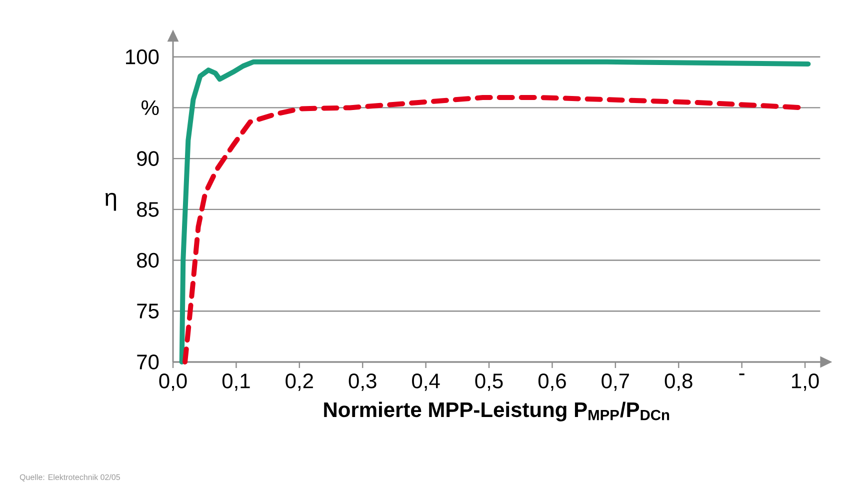 The height and width of the screenshot is (486, 864). I want to click on y-tick-label: 100, so click(142, 56).